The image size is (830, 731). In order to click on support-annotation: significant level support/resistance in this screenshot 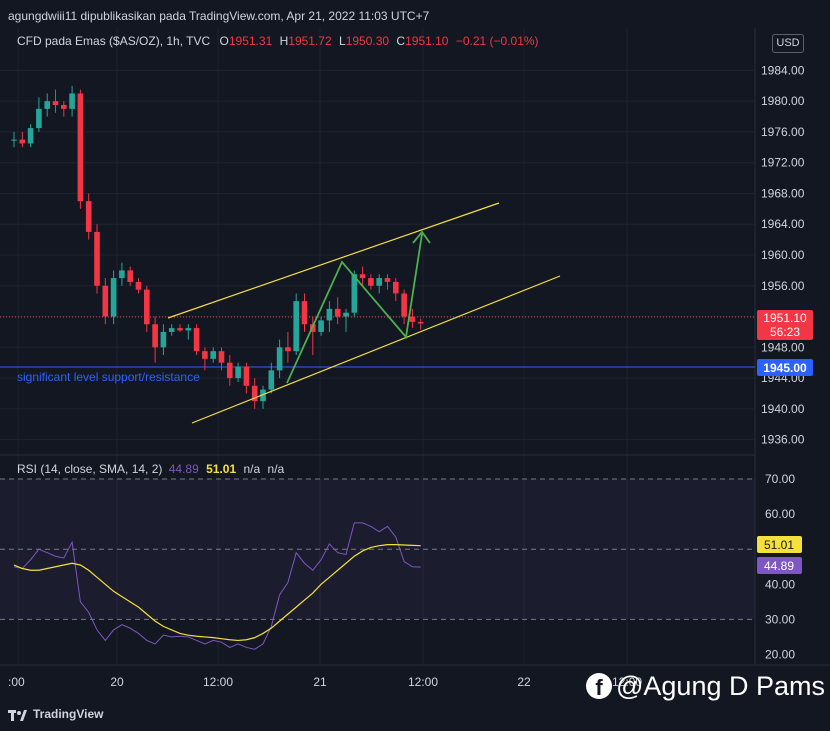, I will do `click(108, 377)`.